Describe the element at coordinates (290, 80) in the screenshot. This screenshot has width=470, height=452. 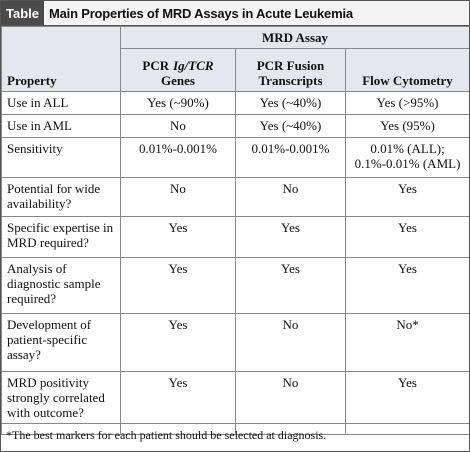
I see `column-header-part: Transcripts` at that location.